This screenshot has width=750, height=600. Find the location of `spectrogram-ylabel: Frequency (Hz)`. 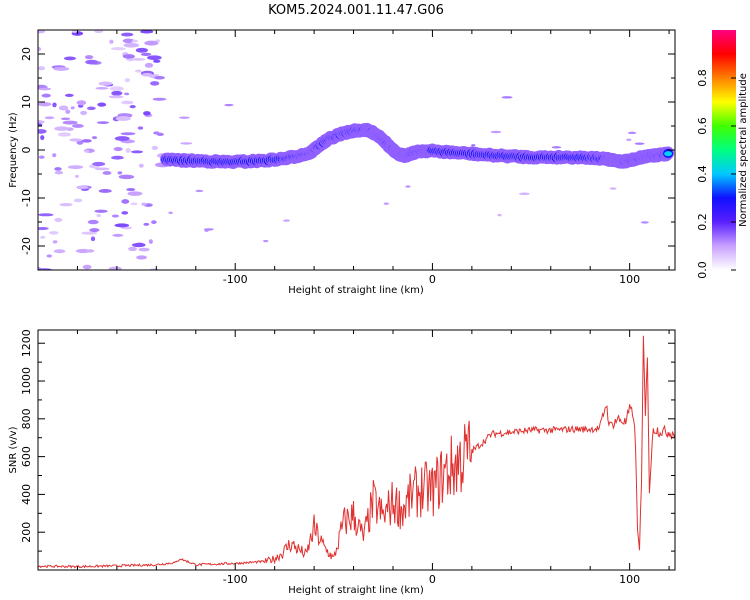

spectrogram-ylabel: Frequency (Hz) is located at coordinates (13, 150).